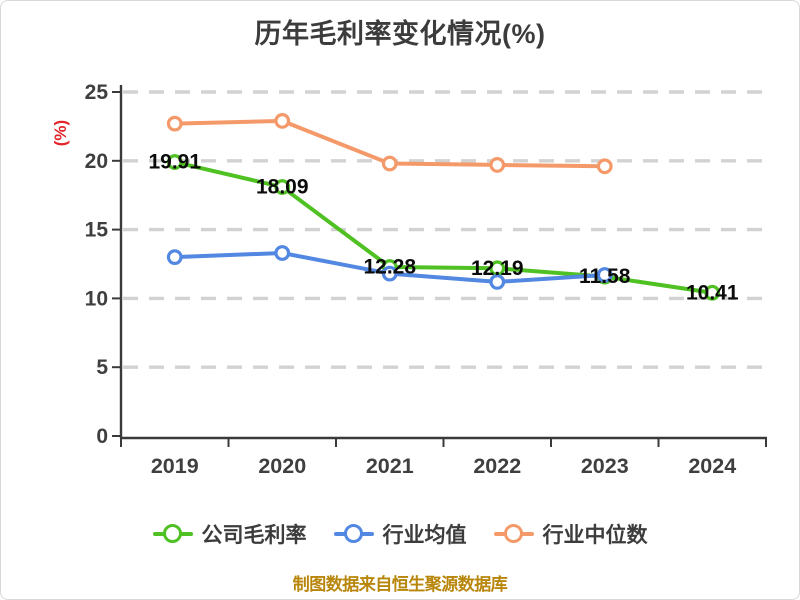  Describe the element at coordinates (712, 466) in the screenshot. I see `x-tick-label: 2024` at that location.